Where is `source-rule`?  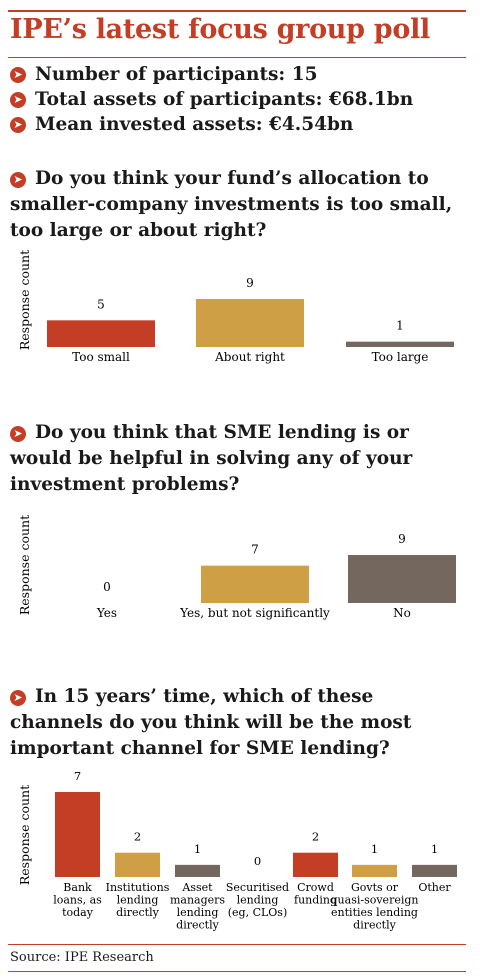 source-rule is located at coordinates (237, 944).